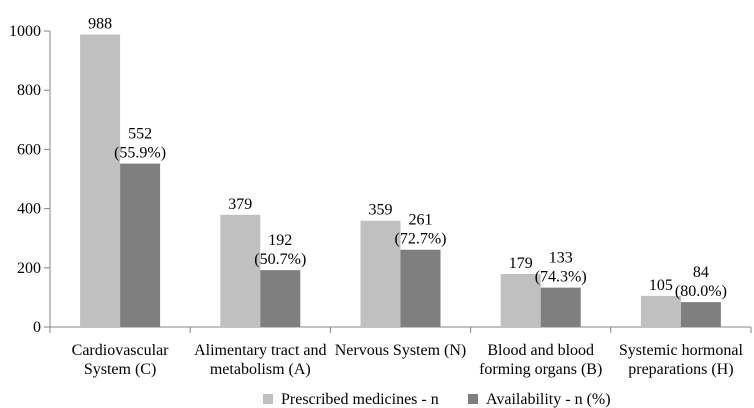 The image size is (754, 408). What do you see at coordinates (421, 220) in the screenshot?
I see `data-label-availability: 261` at bounding box center [421, 220].